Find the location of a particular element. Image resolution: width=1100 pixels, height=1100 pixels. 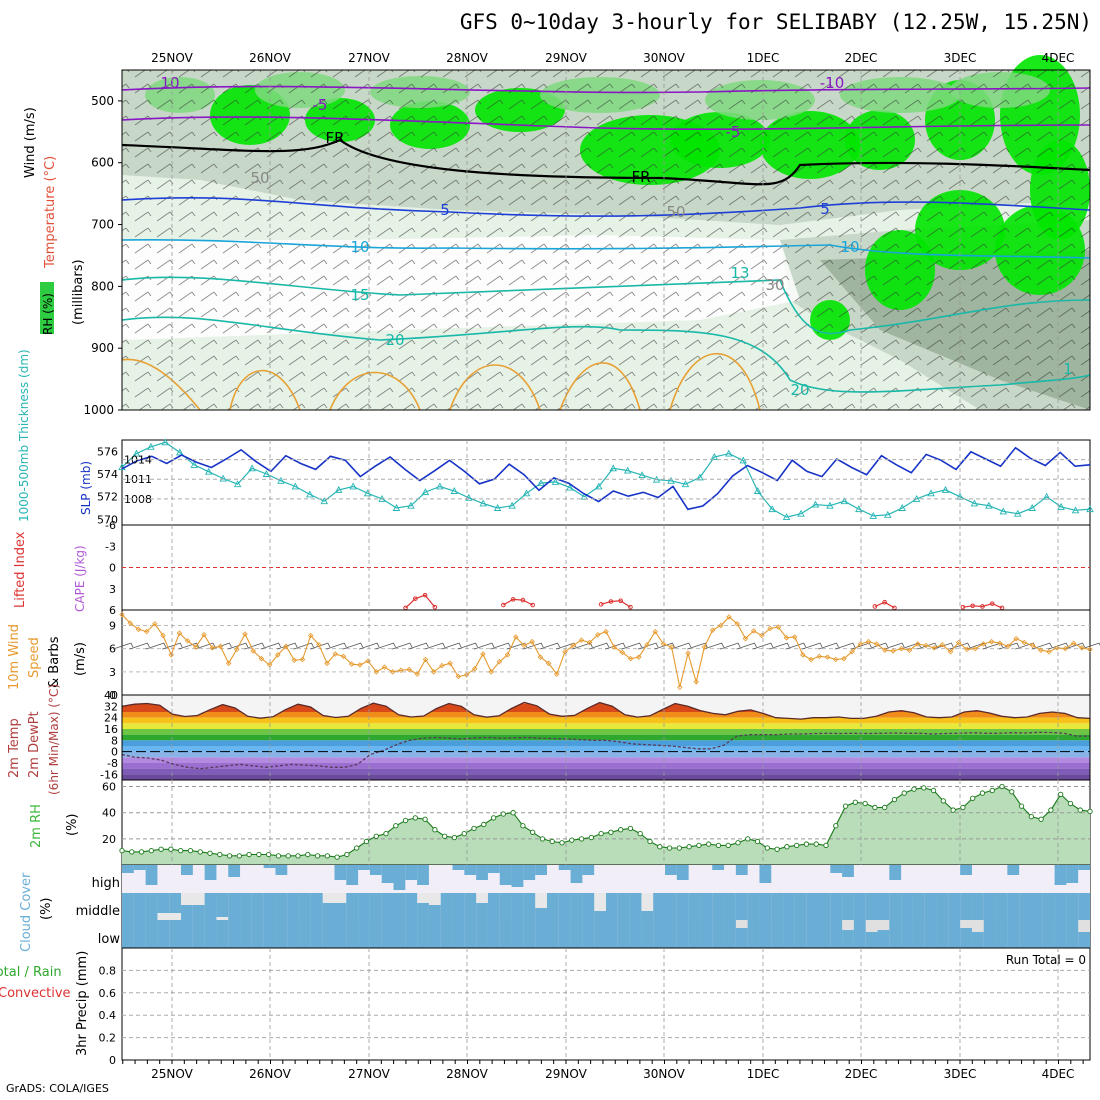

contour-label: -5 is located at coordinates (733, 132).